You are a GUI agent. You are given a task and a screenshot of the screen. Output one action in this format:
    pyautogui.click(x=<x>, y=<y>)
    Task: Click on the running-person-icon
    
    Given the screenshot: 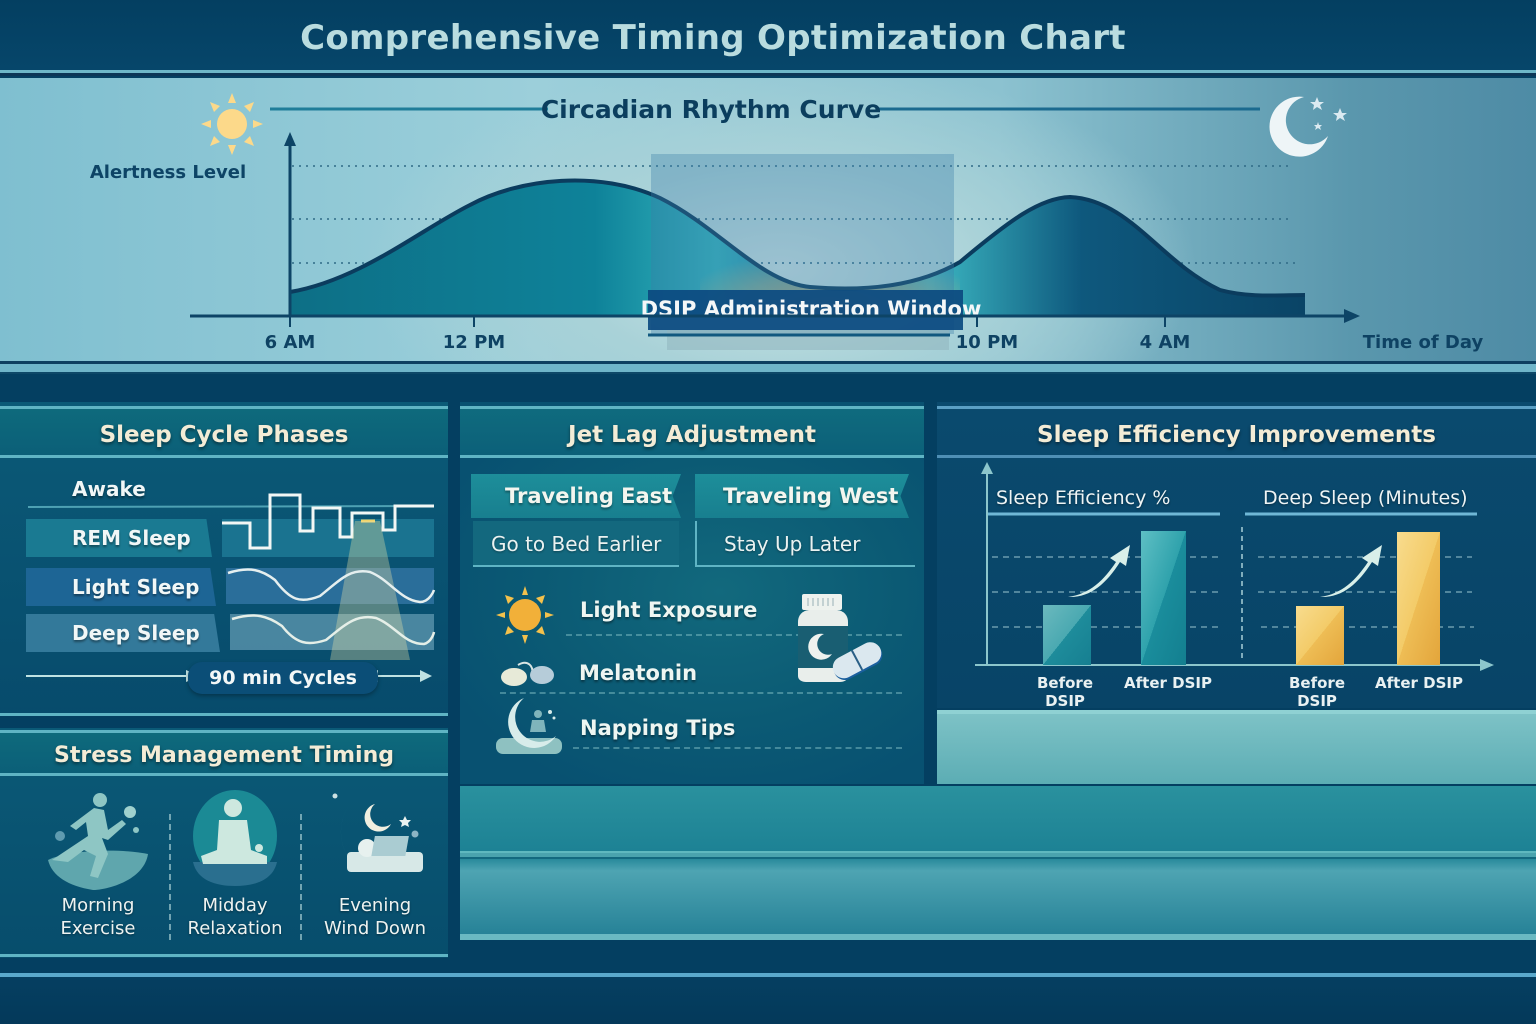 What is the action you would take?
    pyautogui.click(x=98, y=841)
    